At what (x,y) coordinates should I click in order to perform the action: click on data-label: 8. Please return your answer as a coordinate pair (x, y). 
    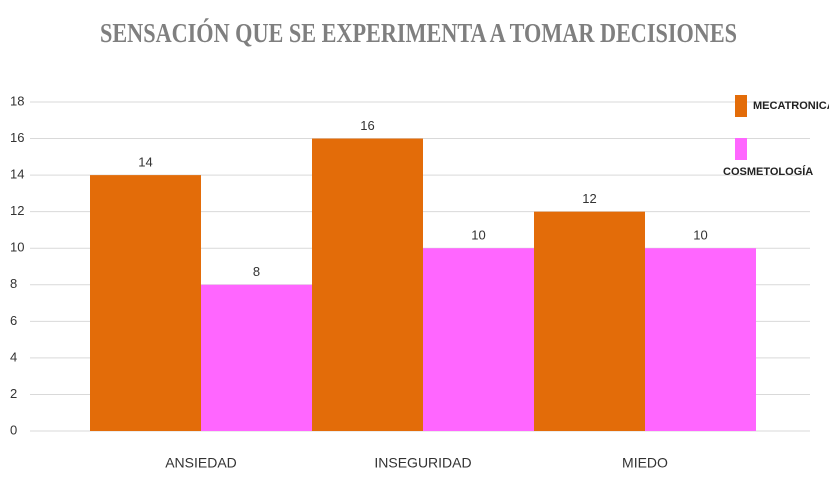
    Looking at the image, I should click on (256, 271).